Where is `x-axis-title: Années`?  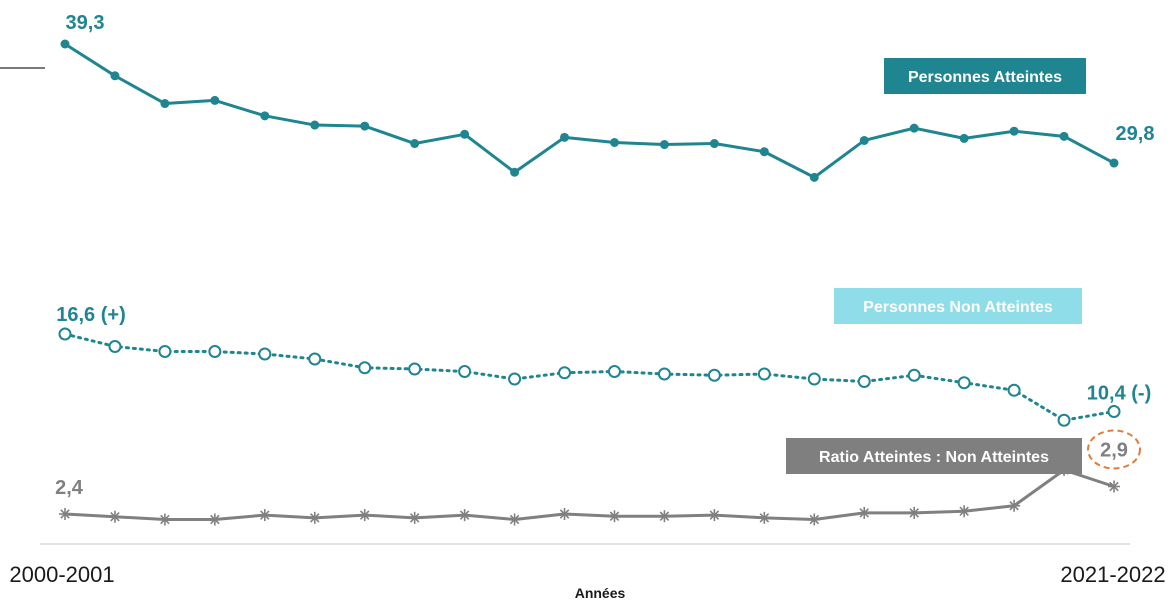 x-axis-title: Années is located at coordinates (600, 593).